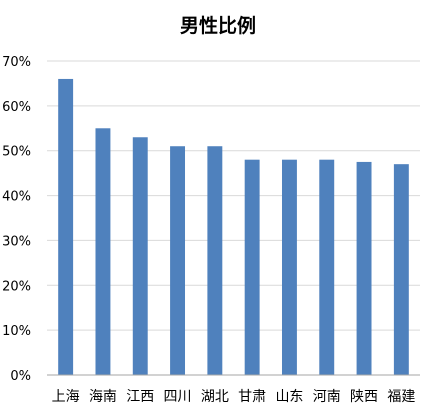  I want to click on chart-title: 男性比例, so click(218, 25).